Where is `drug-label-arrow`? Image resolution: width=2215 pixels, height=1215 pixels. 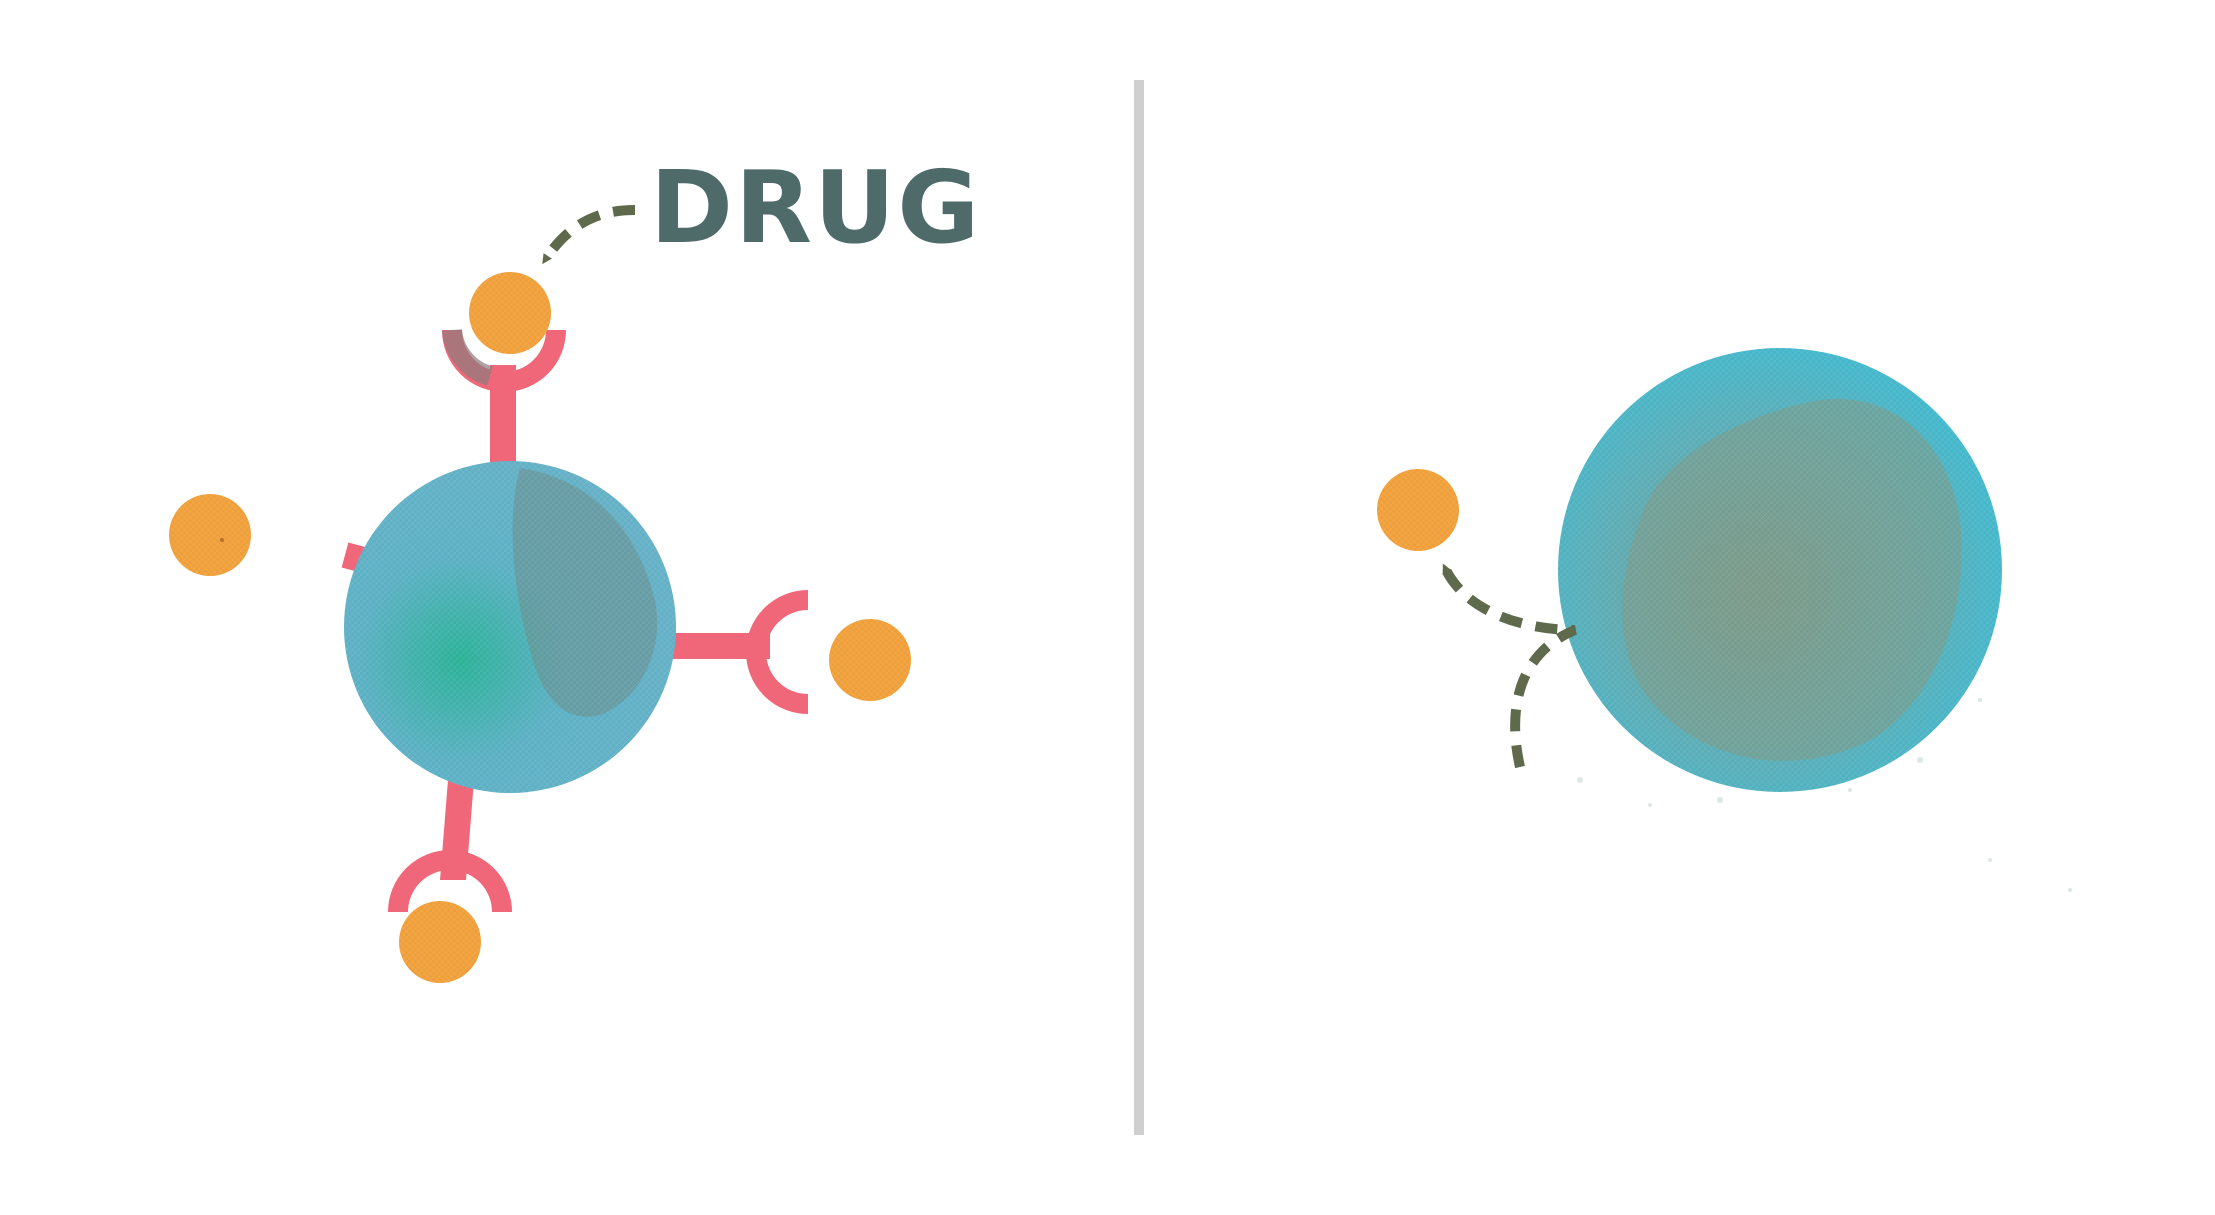
drug-label-arrow is located at coordinates (588, 235).